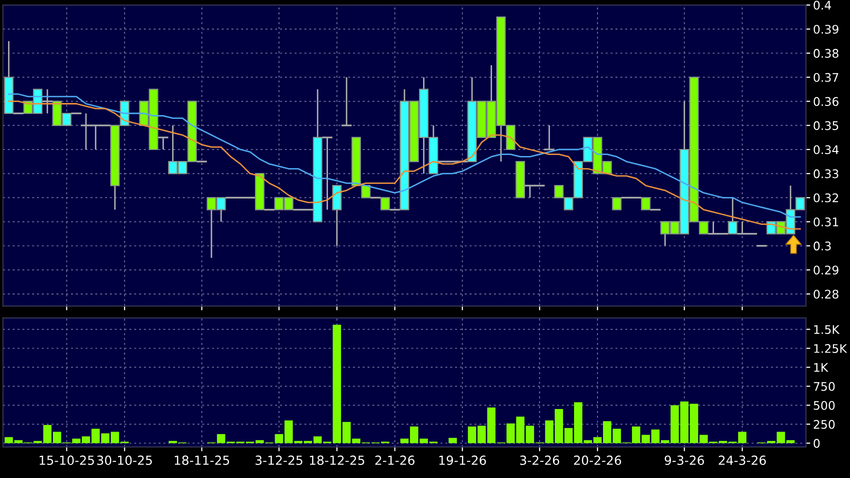 Image resolution: width=850 pixels, height=478 pixels. I want to click on x-tick-label: 24-3-26, so click(742, 460).